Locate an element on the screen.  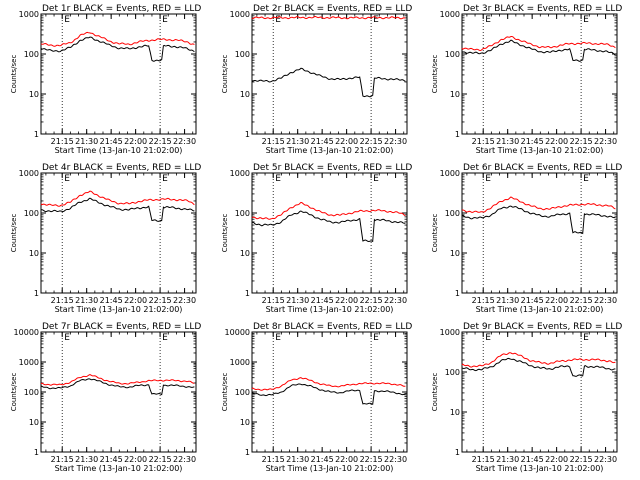
plot-title: Det 7r BLACK = Events, RED = LLD is located at coordinates (121, 327).